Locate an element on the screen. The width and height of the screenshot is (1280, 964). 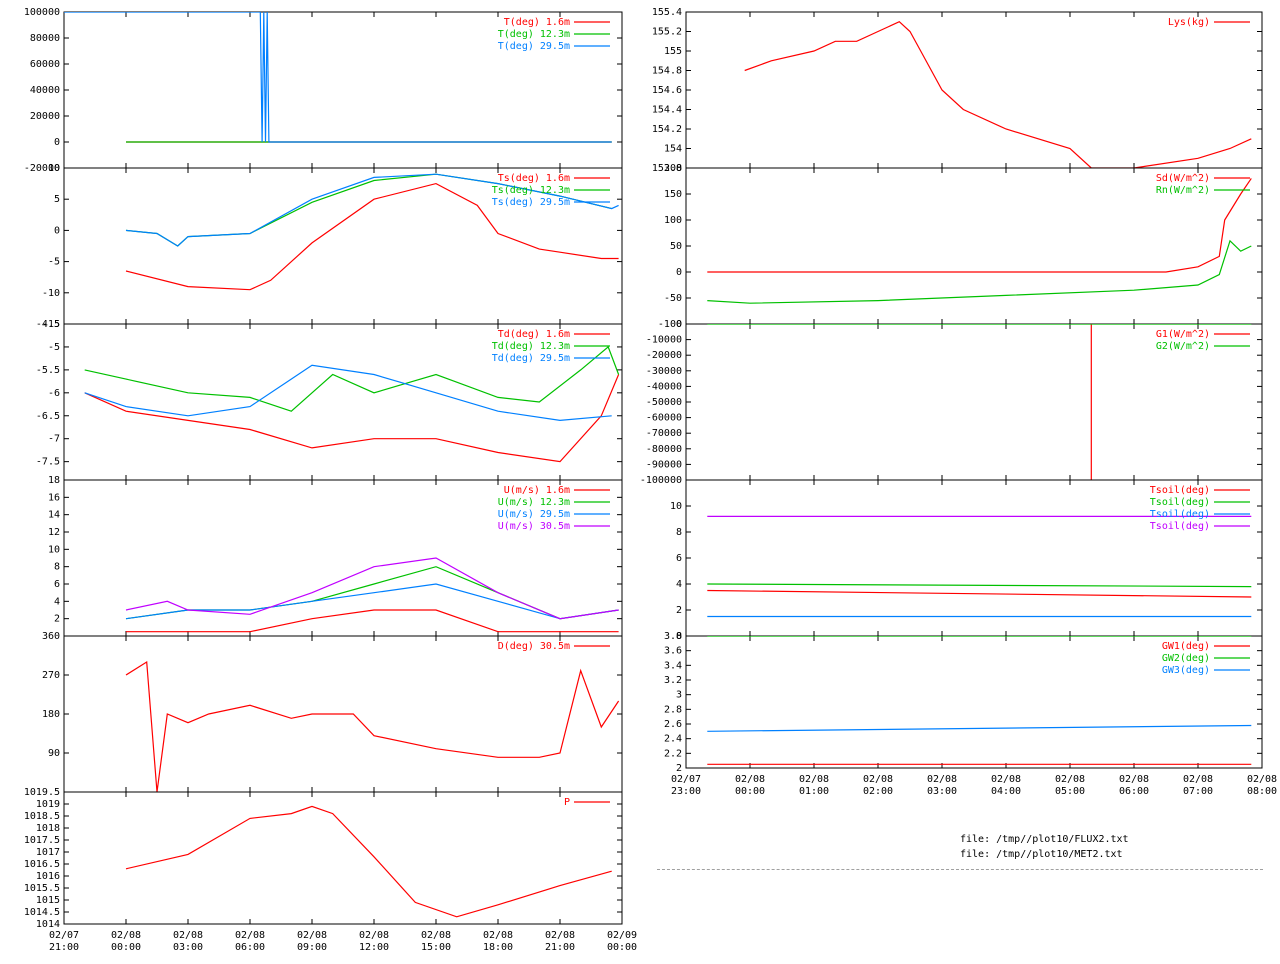
y-tick-label: -6.5 is located at coordinates (48, 416).